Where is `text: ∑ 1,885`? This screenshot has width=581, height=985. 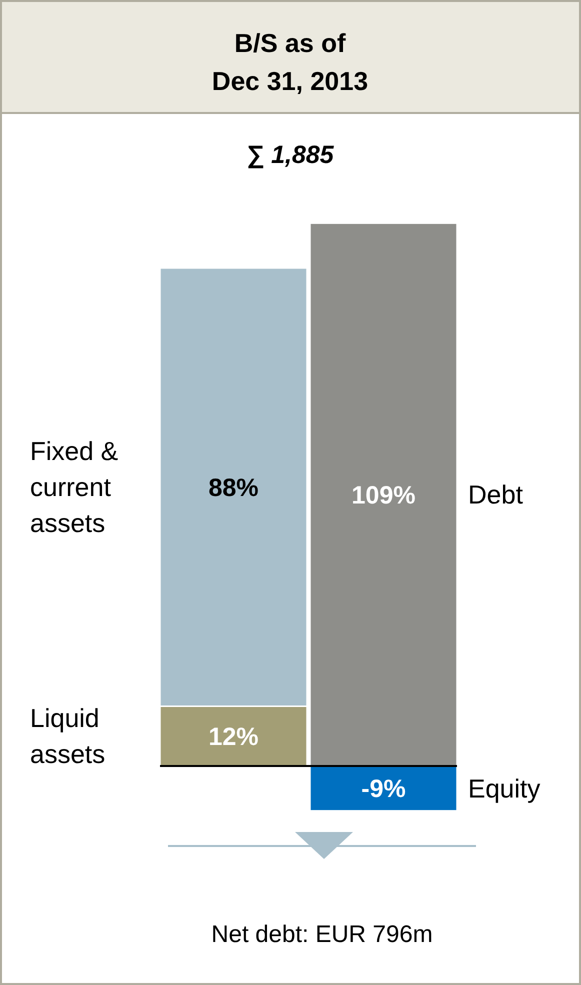
text: ∑ 1,885 is located at coordinates (290, 155).